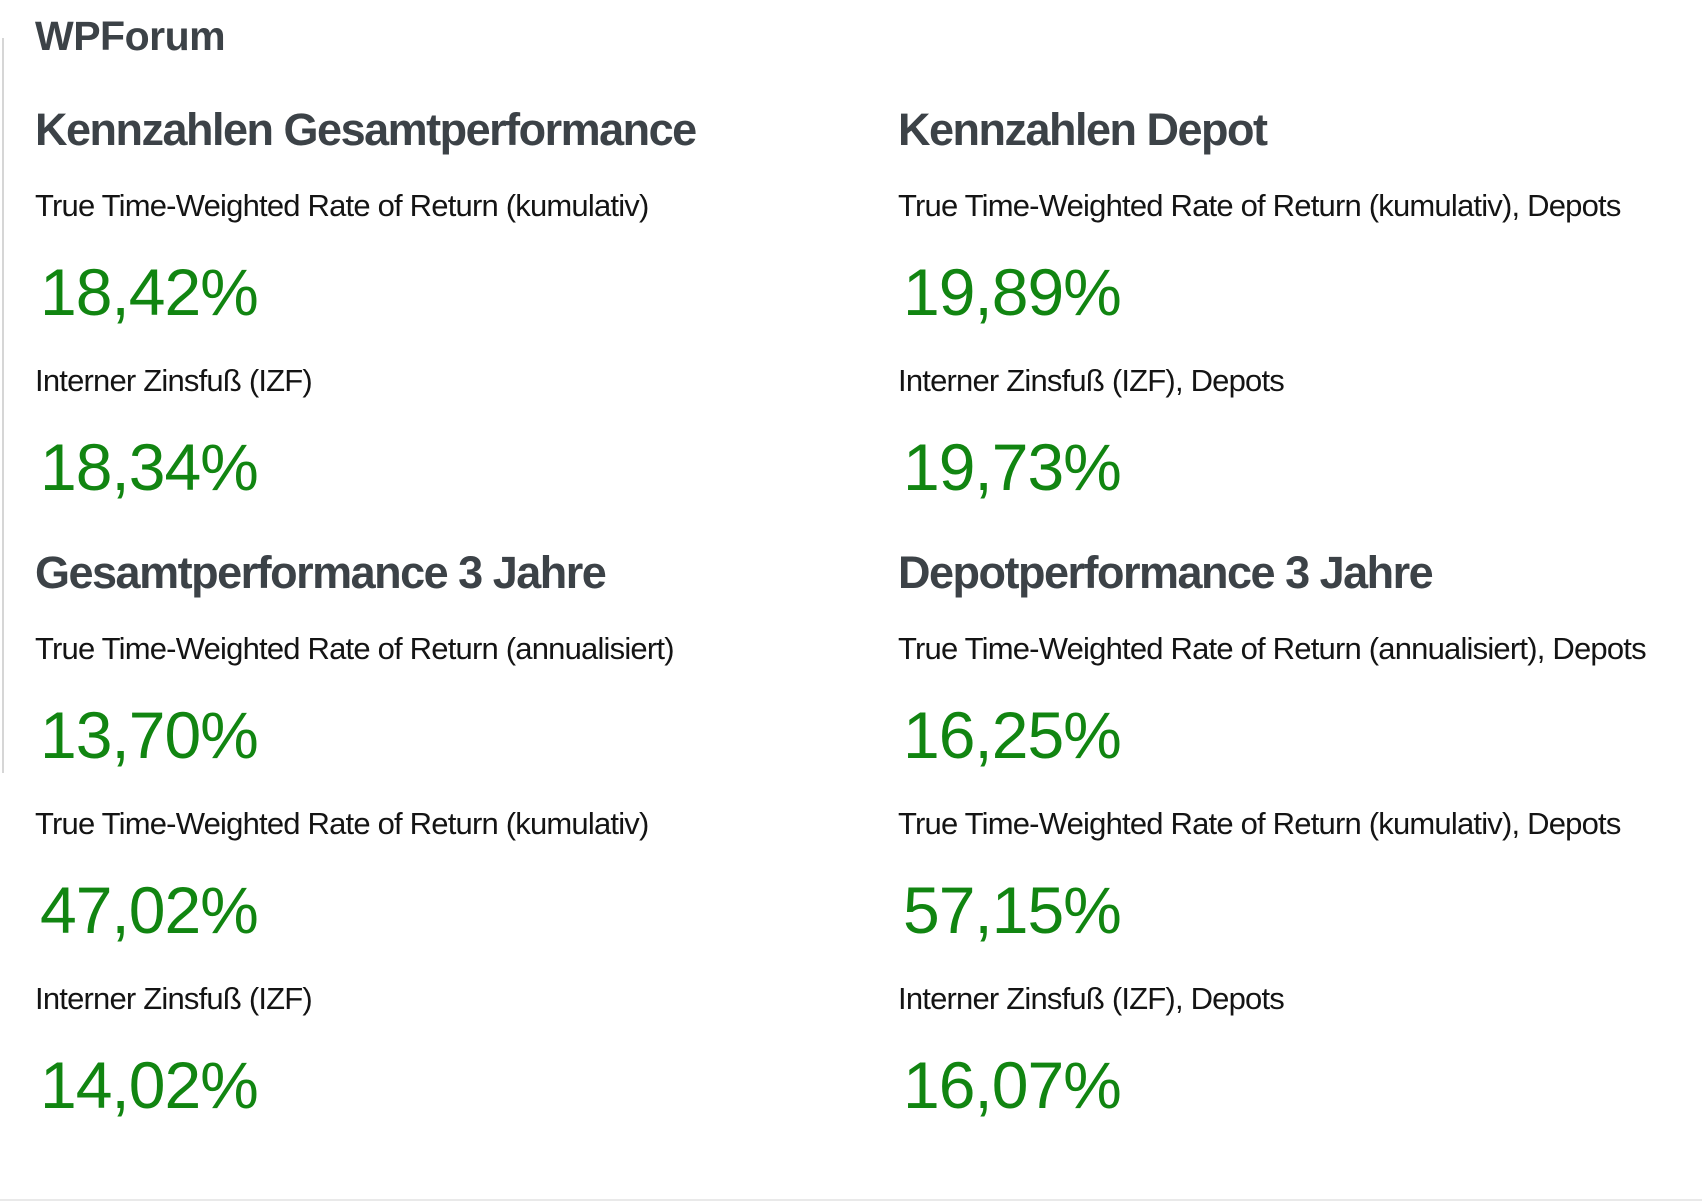 The width and height of the screenshot is (1702, 1201). What do you see at coordinates (1300, 1050) in the screenshot?
I see `metric-izf-3j-depots: Interner Zinsfuß (IZF), Depots 16,07%` at bounding box center [1300, 1050].